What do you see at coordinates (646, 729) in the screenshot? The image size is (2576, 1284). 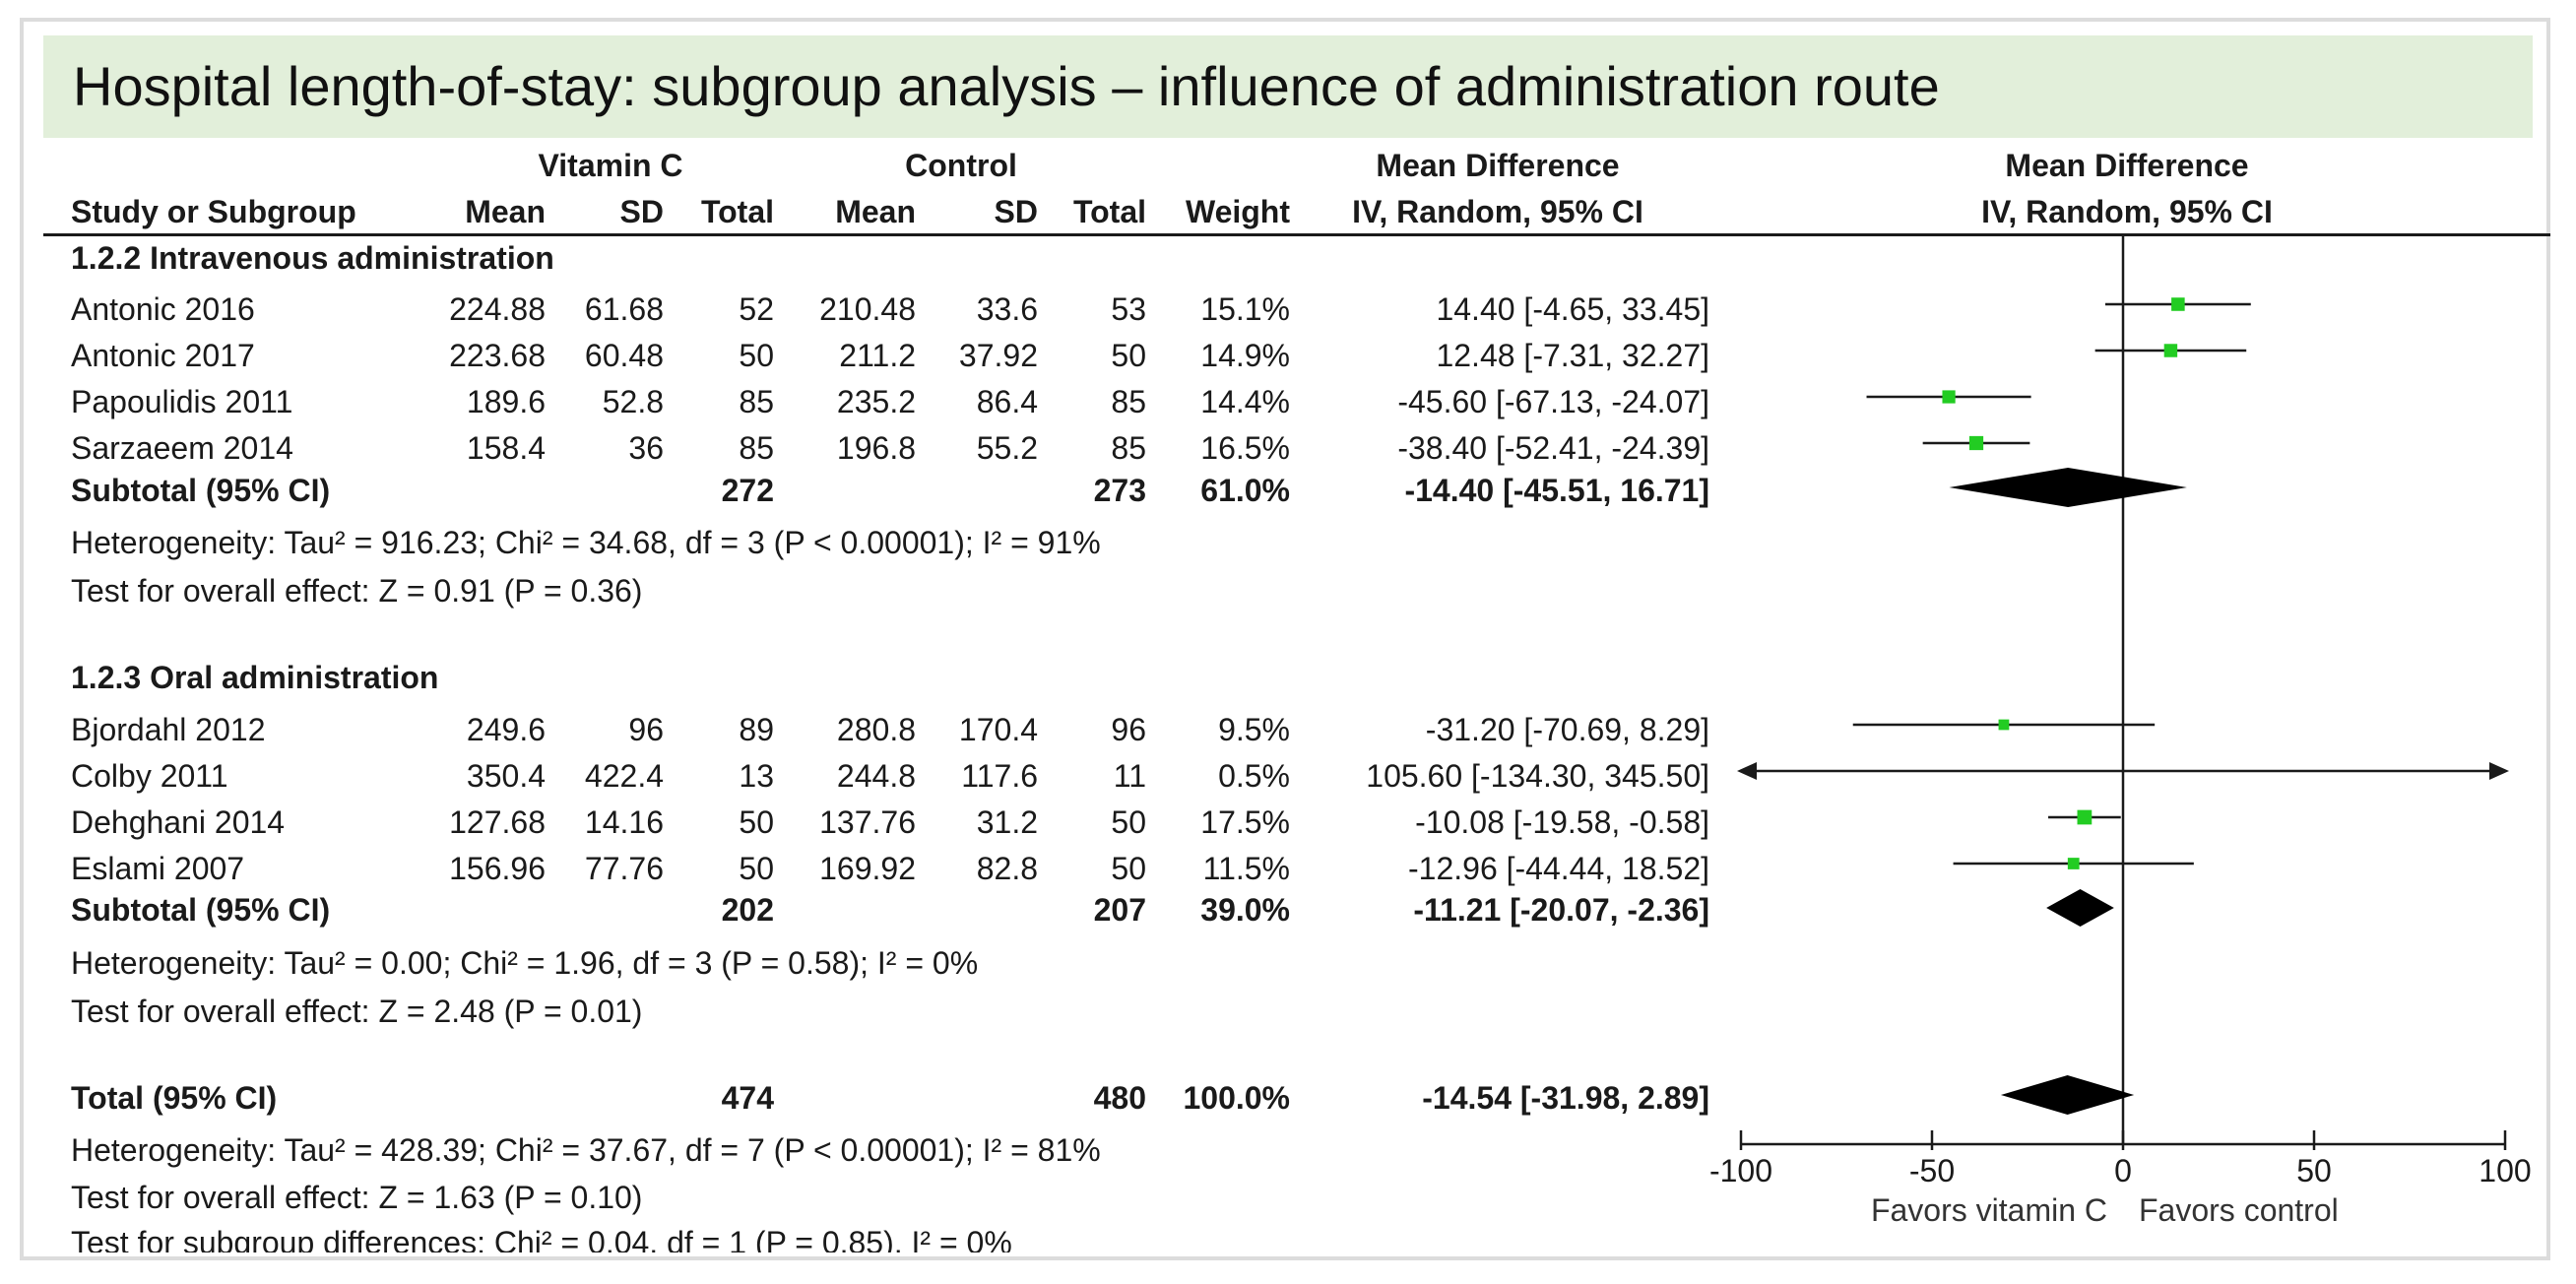 I see `sd-exp: 96` at bounding box center [646, 729].